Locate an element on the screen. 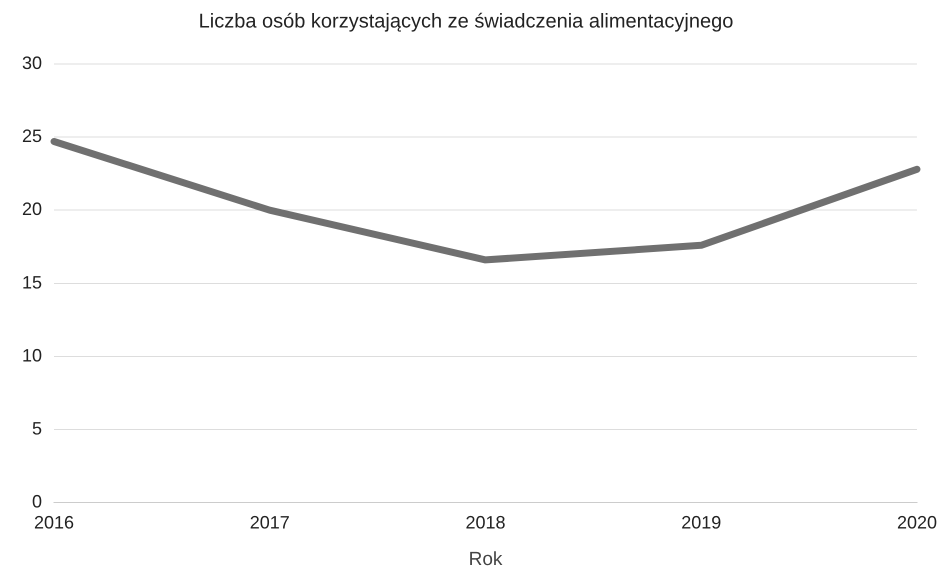 The image size is (947, 585). y-tick-label: 0 is located at coordinates (37, 502).